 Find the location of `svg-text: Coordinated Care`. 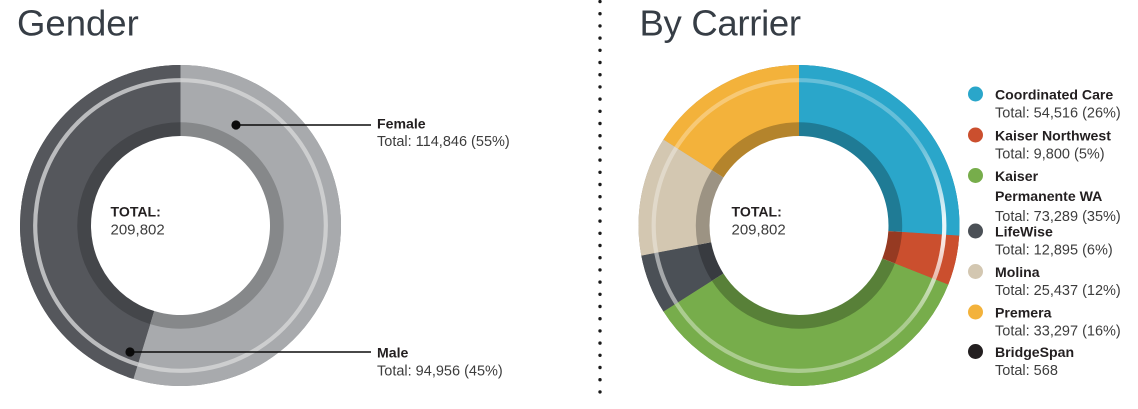

svg-text: Coordinated Care is located at coordinates (1054, 95).